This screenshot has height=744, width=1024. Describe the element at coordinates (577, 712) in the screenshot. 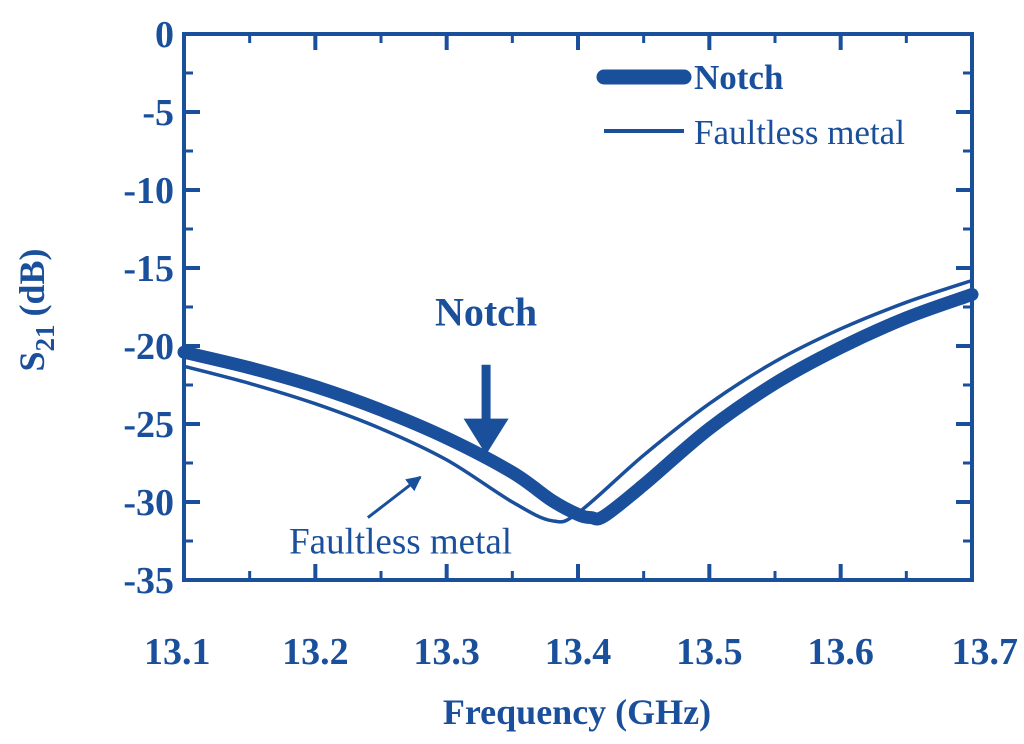

I see `x-axis-title: Frequency (GHz)` at that location.